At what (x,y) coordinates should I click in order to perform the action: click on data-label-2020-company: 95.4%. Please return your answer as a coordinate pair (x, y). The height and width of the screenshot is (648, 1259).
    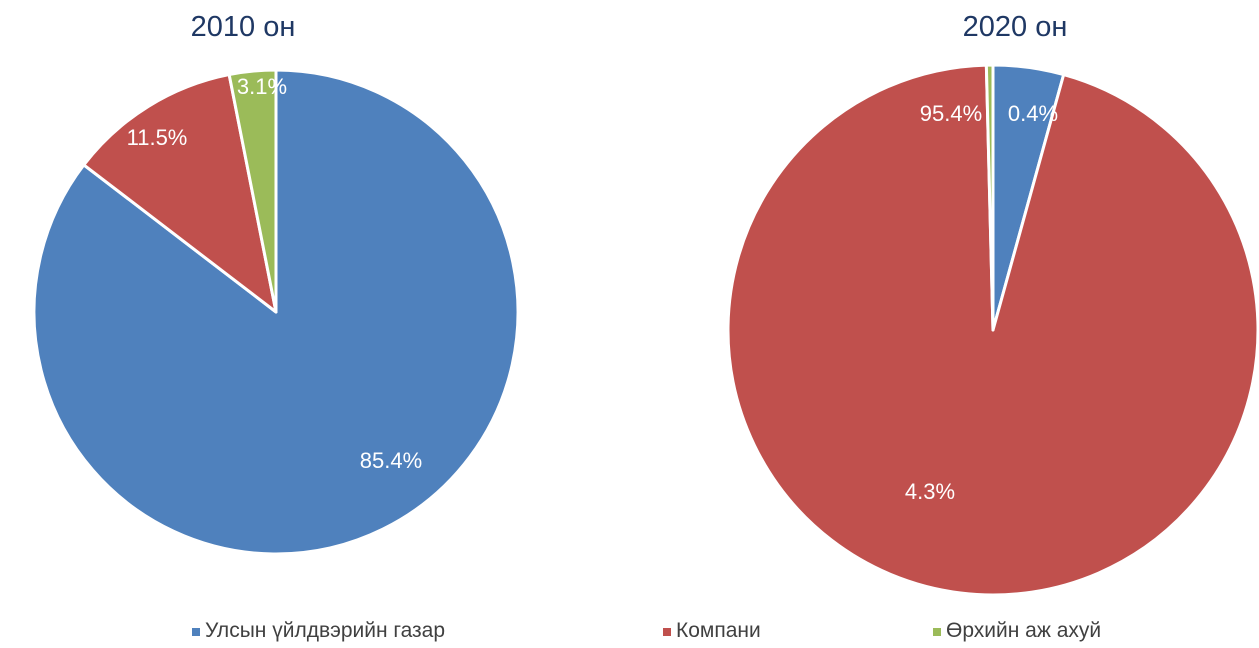
    Looking at the image, I should click on (951, 113).